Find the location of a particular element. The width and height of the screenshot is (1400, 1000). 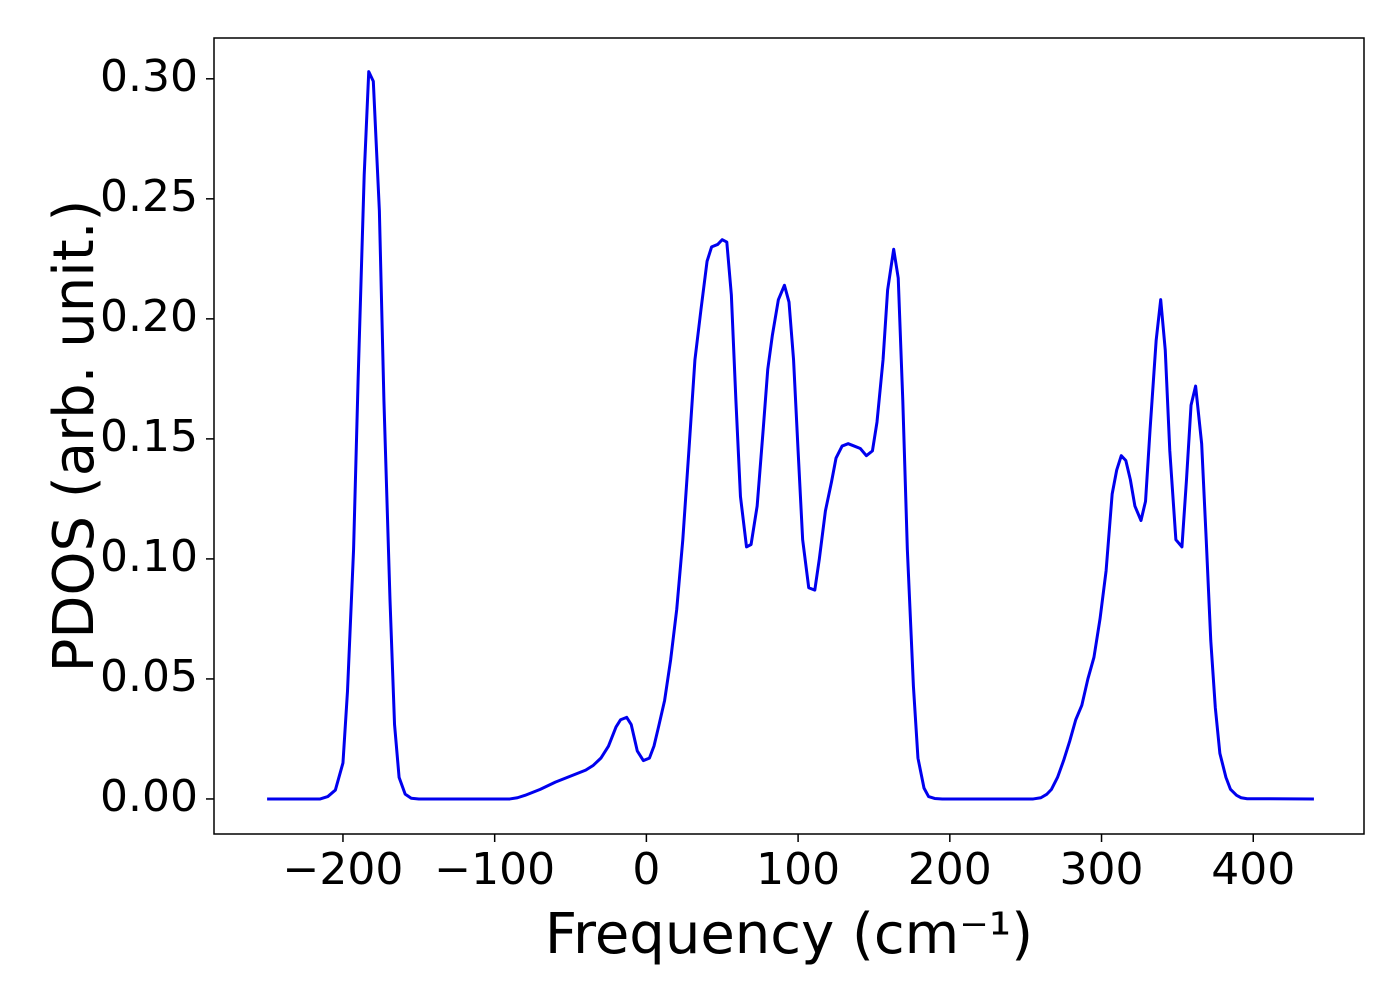

x-tick-label: 0 is located at coordinates (646, 869).